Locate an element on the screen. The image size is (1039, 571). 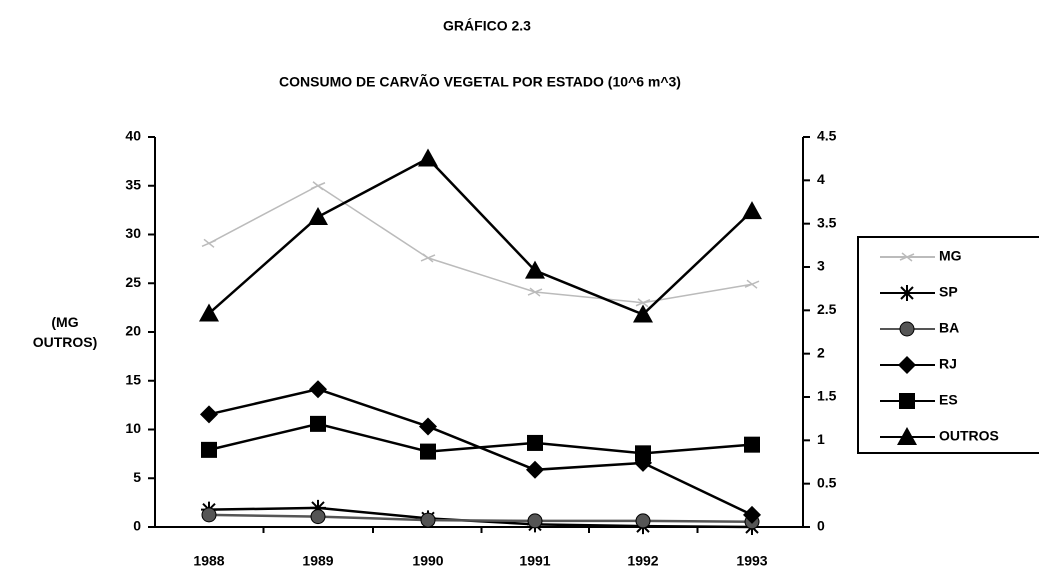
y-tick-label: 25 is located at coordinates (133, 282).